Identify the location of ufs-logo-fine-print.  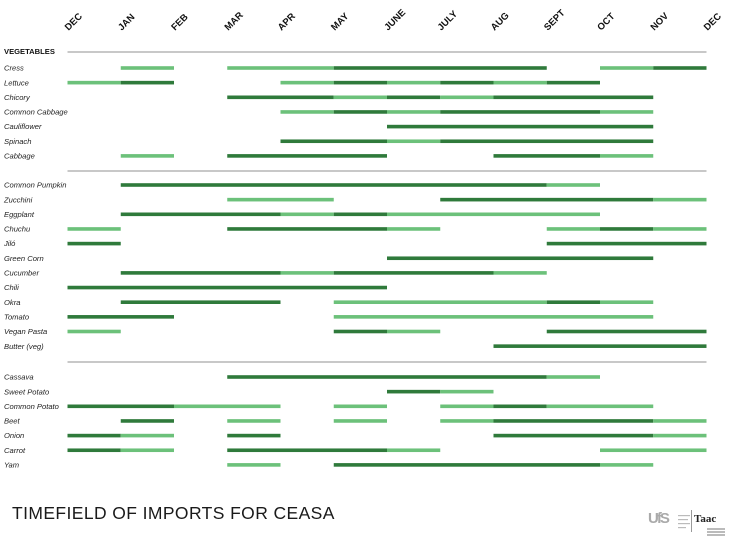
(685, 521).